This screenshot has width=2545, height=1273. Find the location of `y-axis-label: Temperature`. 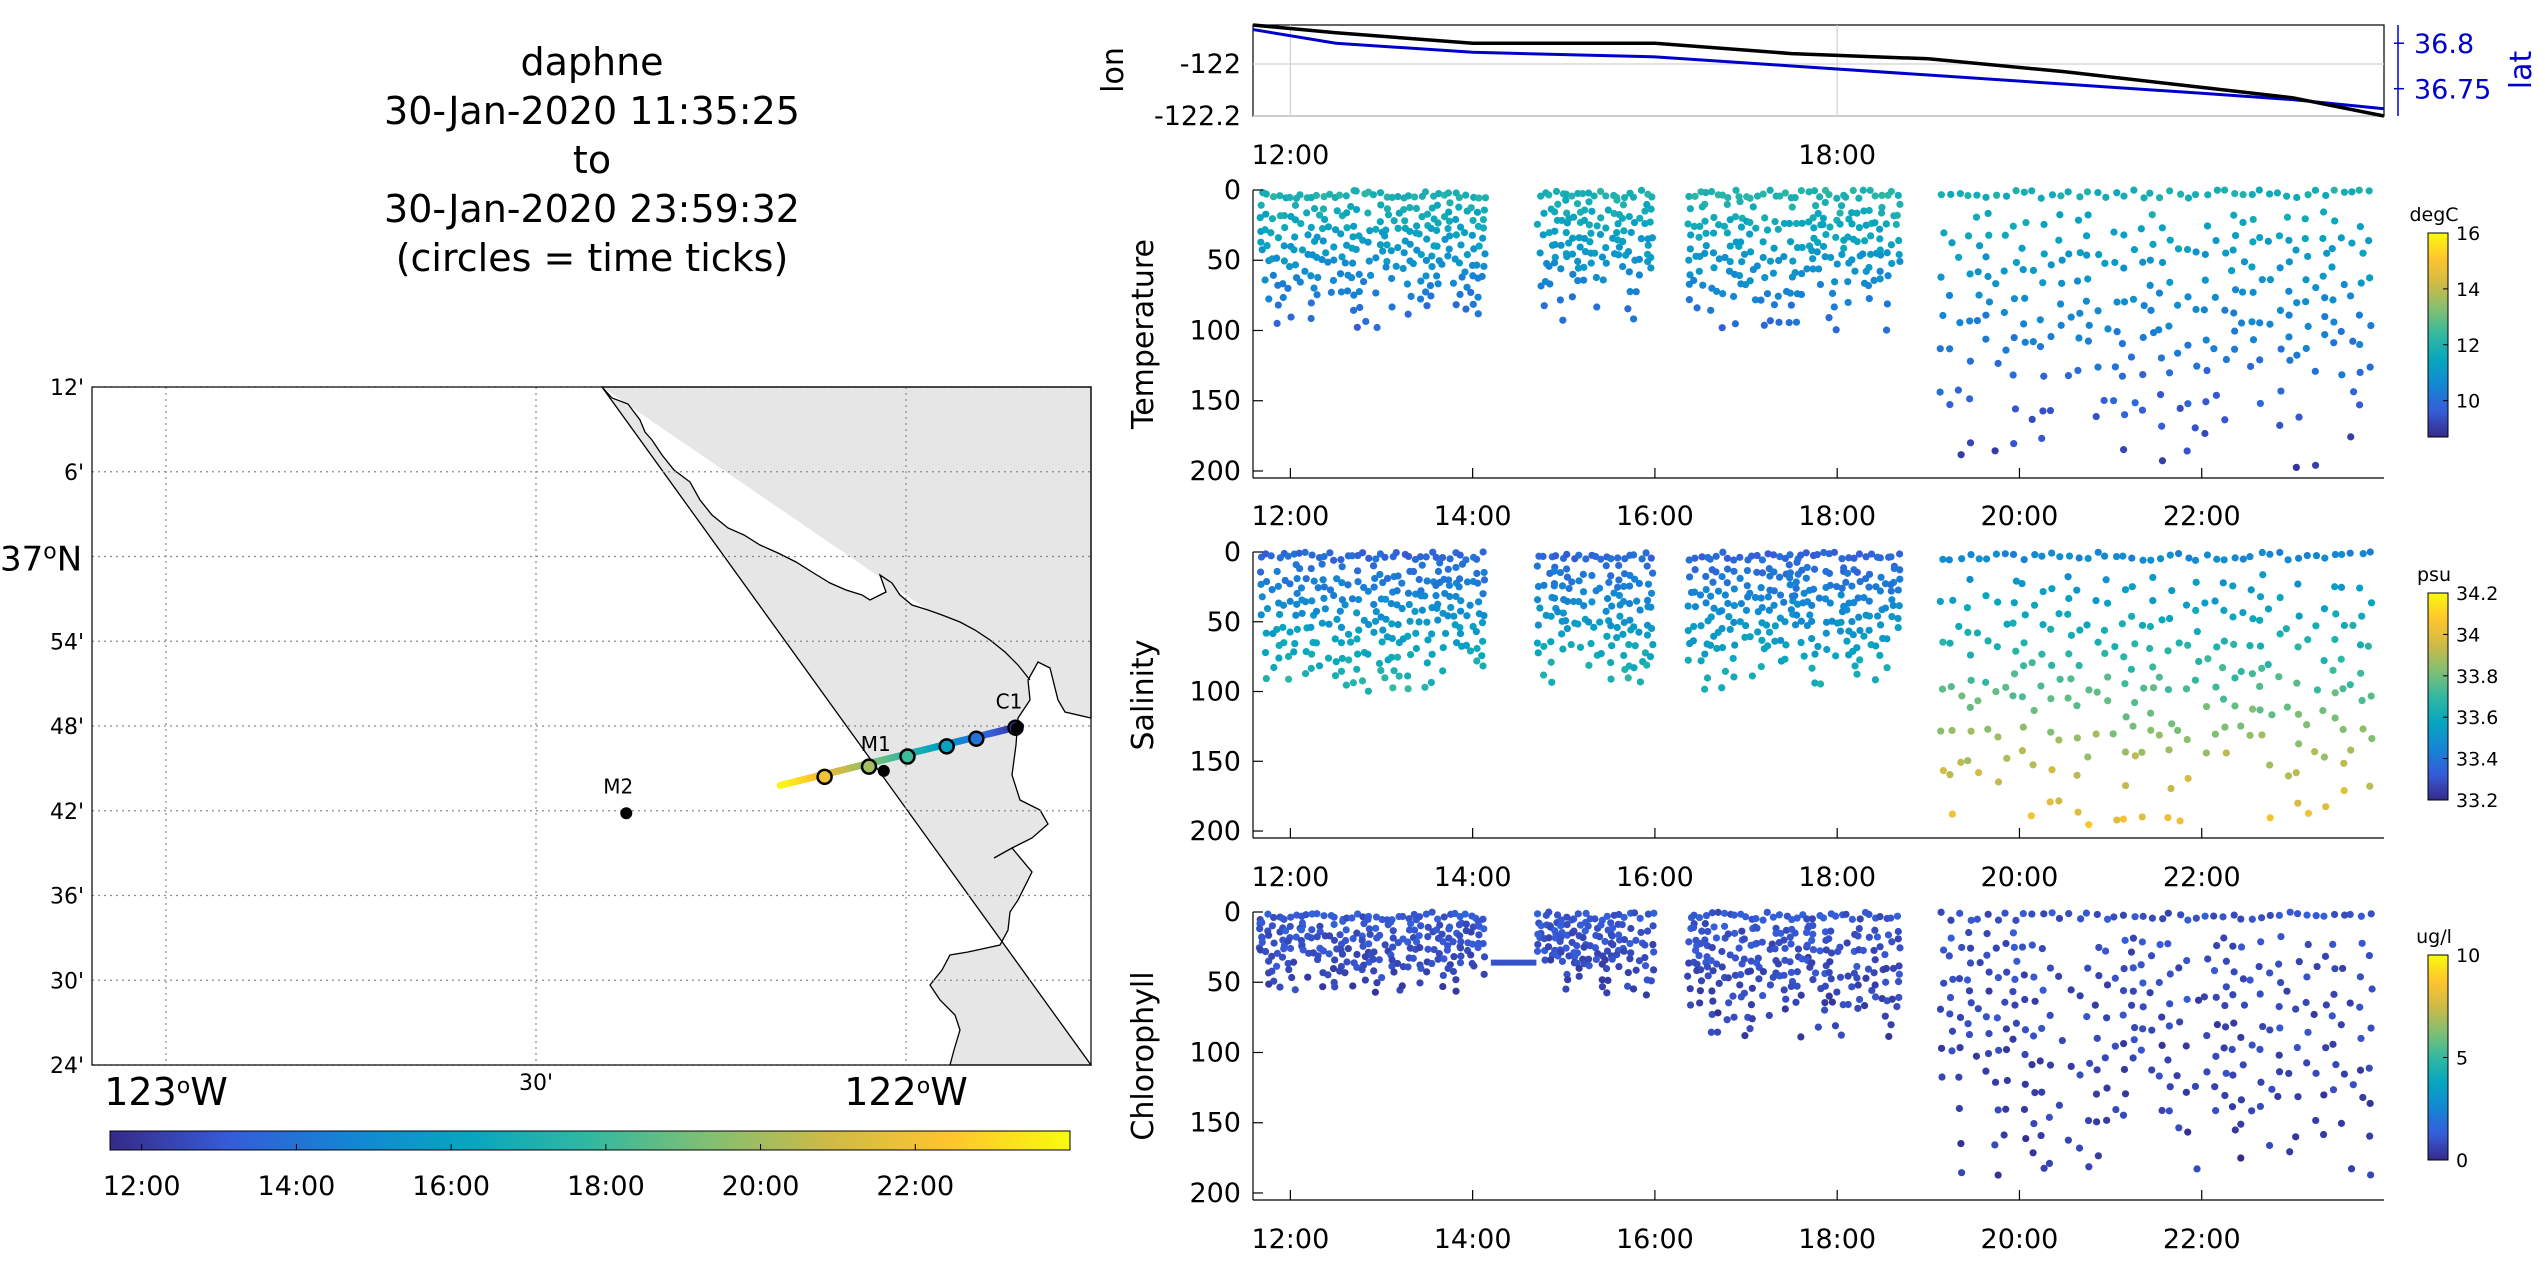

y-axis-label: Temperature is located at coordinates (1143, 334).